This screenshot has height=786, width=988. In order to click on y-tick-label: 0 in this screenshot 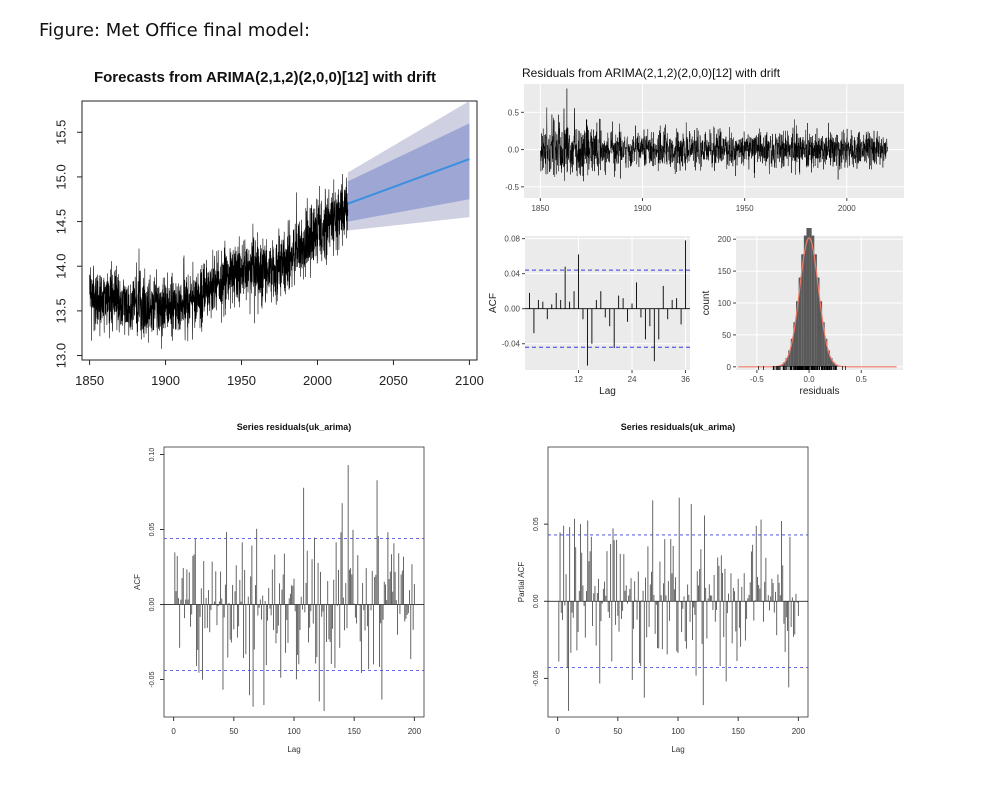, I will do `click(729, 367)`.